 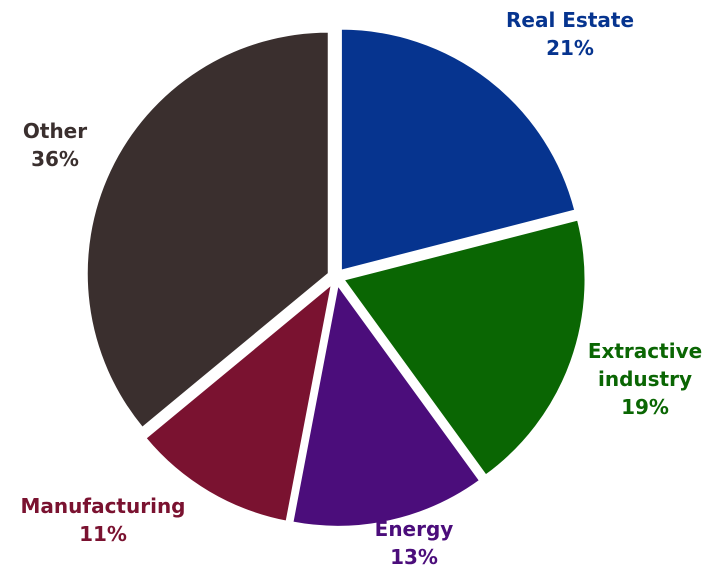 What do you see at coordinates (414, 557) in the screenshot?
I see `slice-value: 13%` at bounding box center [414, 557].